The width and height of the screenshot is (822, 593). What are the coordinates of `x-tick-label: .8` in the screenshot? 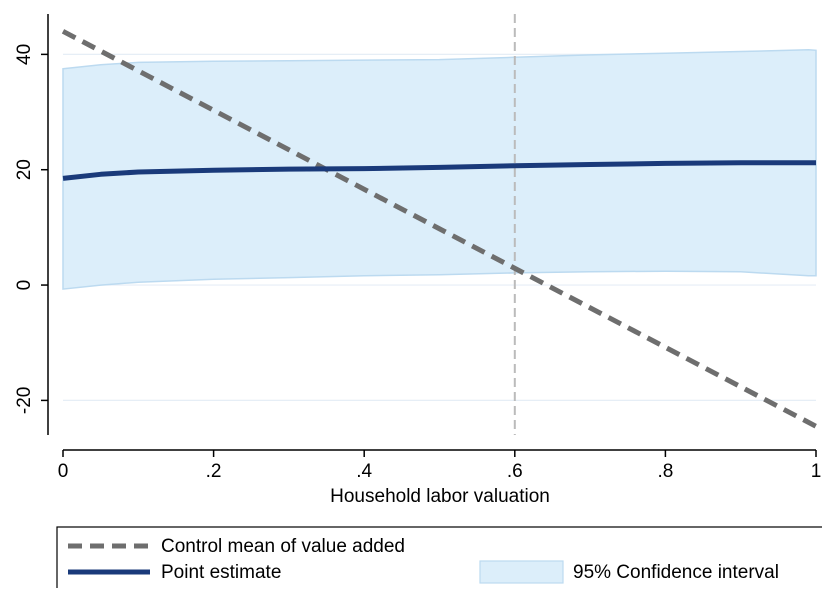 It's located at (665, 471).